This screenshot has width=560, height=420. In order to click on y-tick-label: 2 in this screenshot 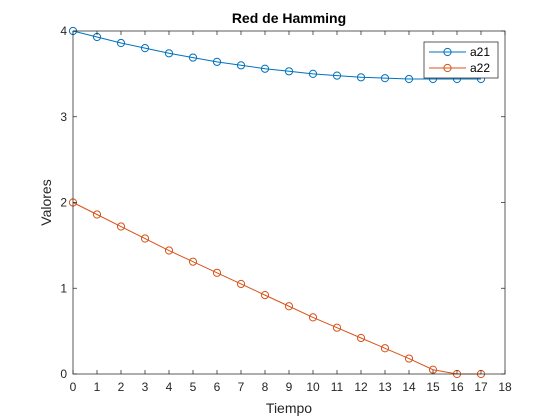, I will do `click(63, 203)`.